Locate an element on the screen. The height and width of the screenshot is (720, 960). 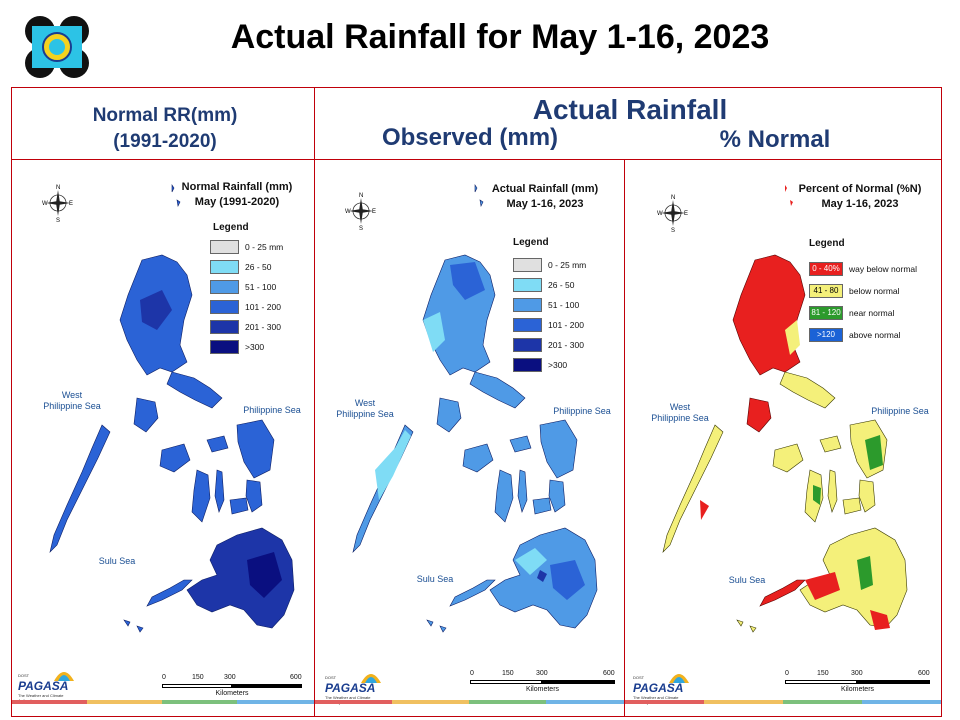
legend-label: 101 - 200 is located at coordinates (263, 307).